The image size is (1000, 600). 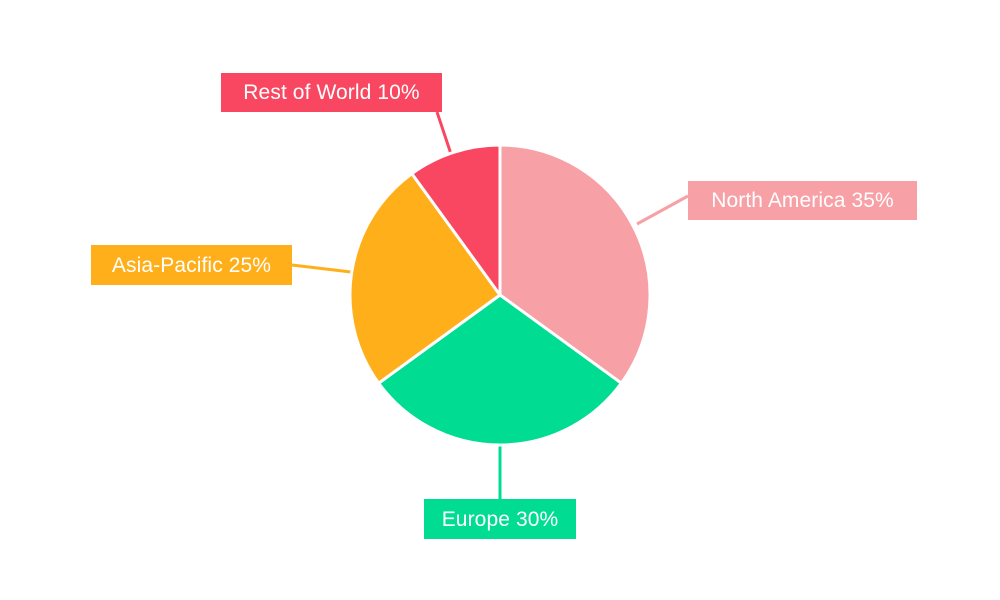 I want to click on pie-slice-north-america, so click(x=575, y=264).